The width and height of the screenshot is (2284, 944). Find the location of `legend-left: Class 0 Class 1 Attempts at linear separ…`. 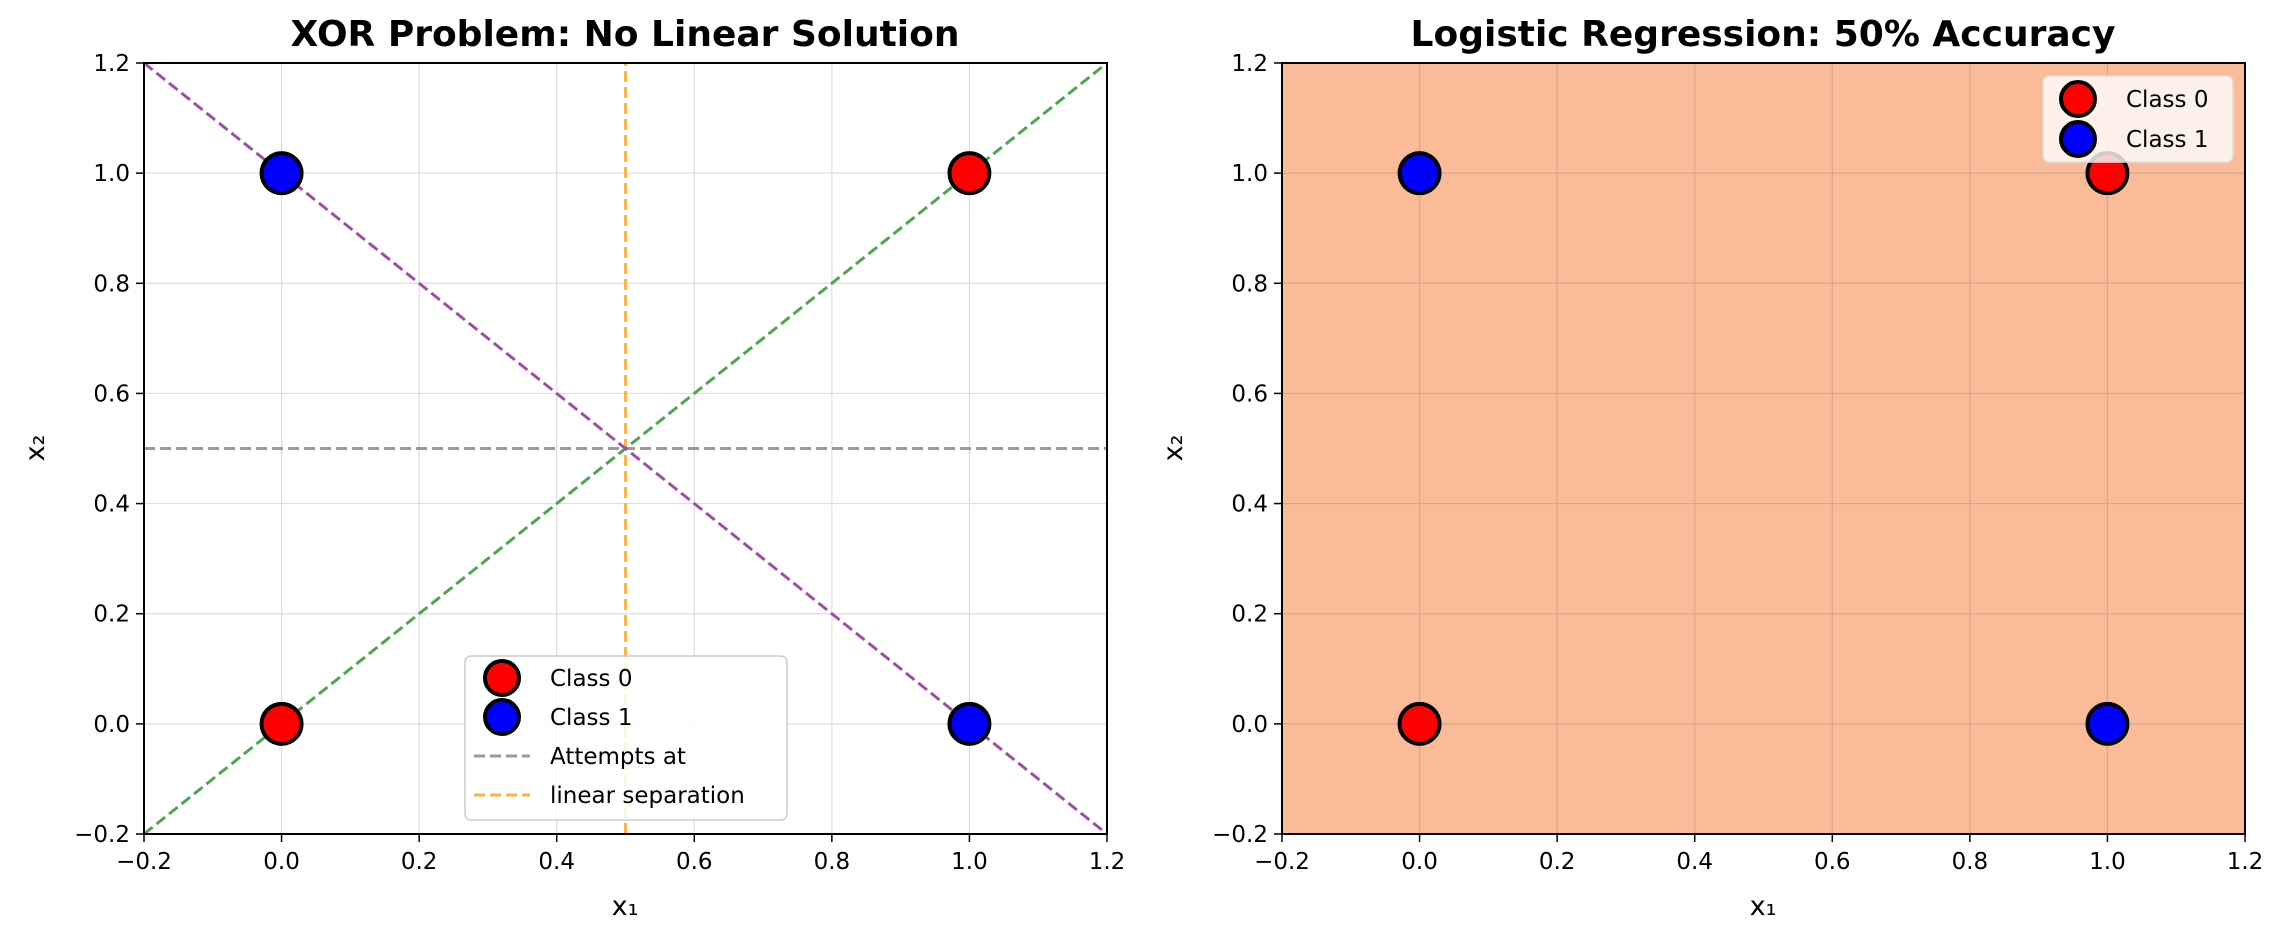

legend-left: Class 0 Class 1 Attempts at linear separ… is located at coordinates (626, 738).